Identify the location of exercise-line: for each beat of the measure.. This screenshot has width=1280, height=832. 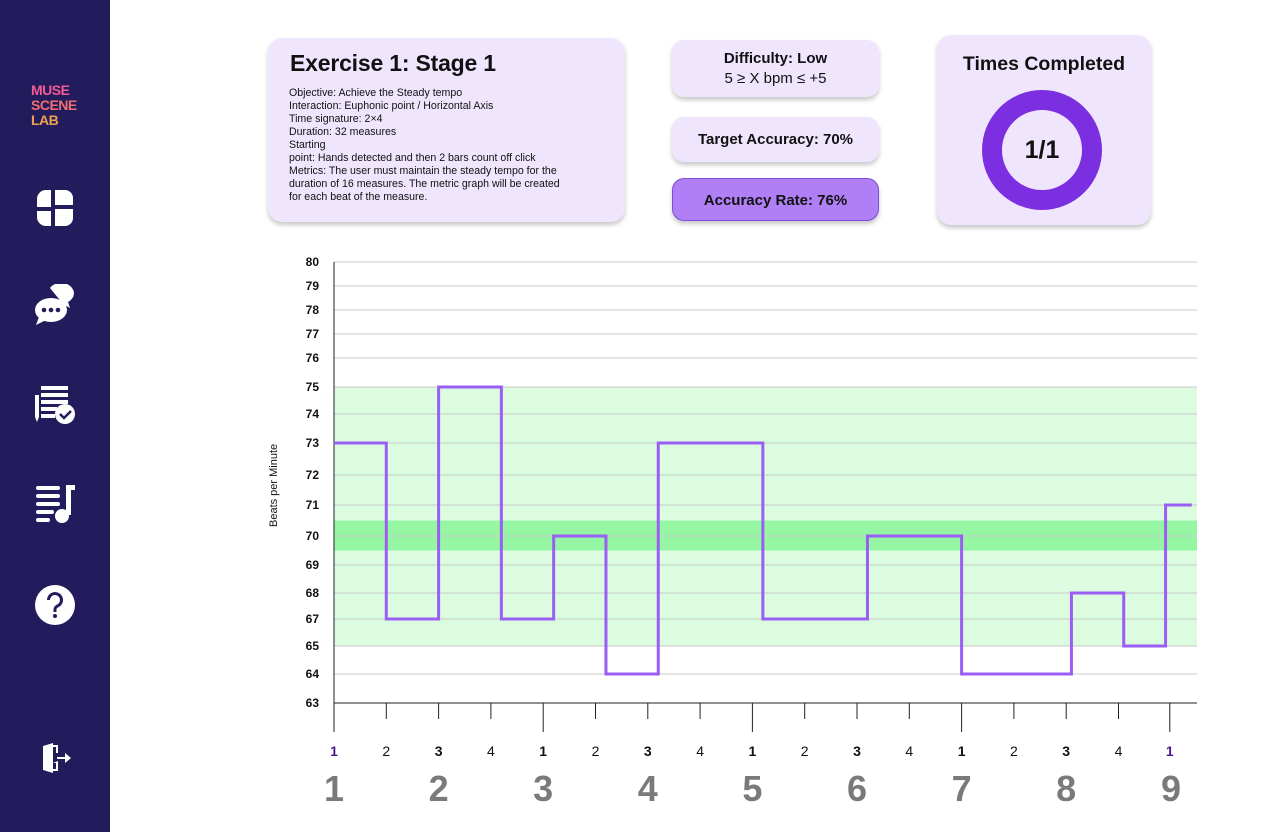
(358, 197).